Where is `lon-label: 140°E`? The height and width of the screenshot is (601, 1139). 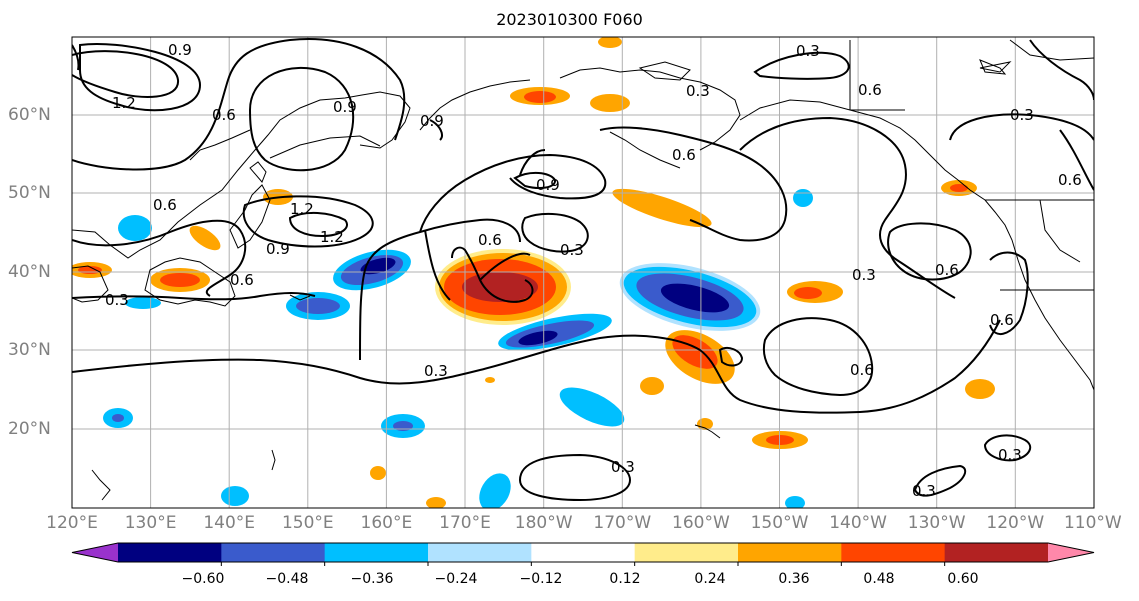
lon-label: 140°E is located at coordinates (229, 523).